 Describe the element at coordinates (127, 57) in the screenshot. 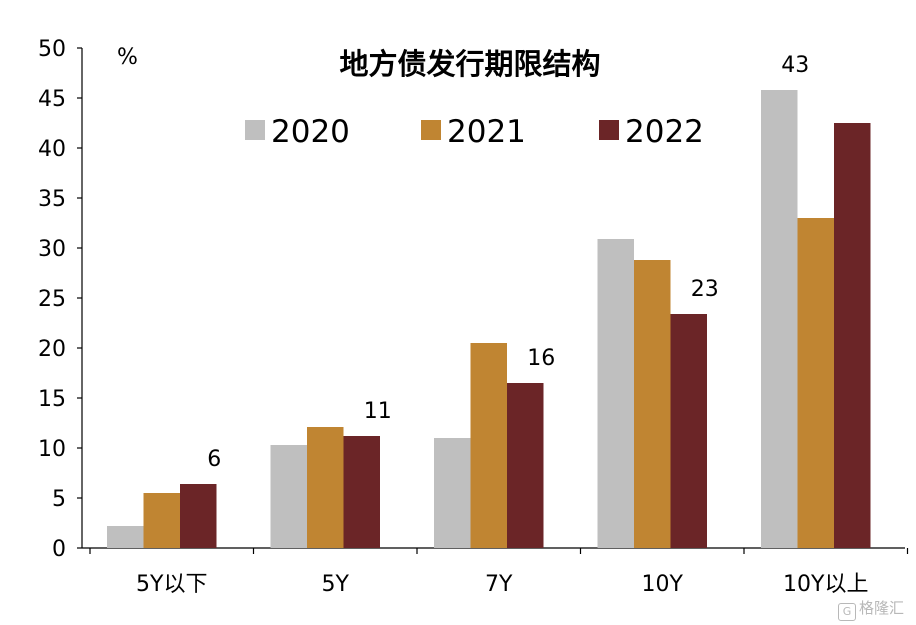

I see `y-unit-label: %` at that location.